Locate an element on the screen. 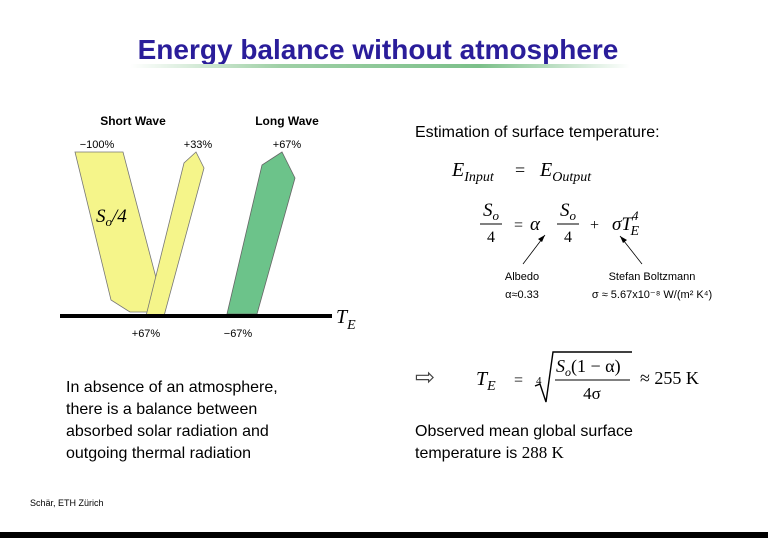 The image size is (768, 538). equation: EInput is located at coordinates (473, 172).